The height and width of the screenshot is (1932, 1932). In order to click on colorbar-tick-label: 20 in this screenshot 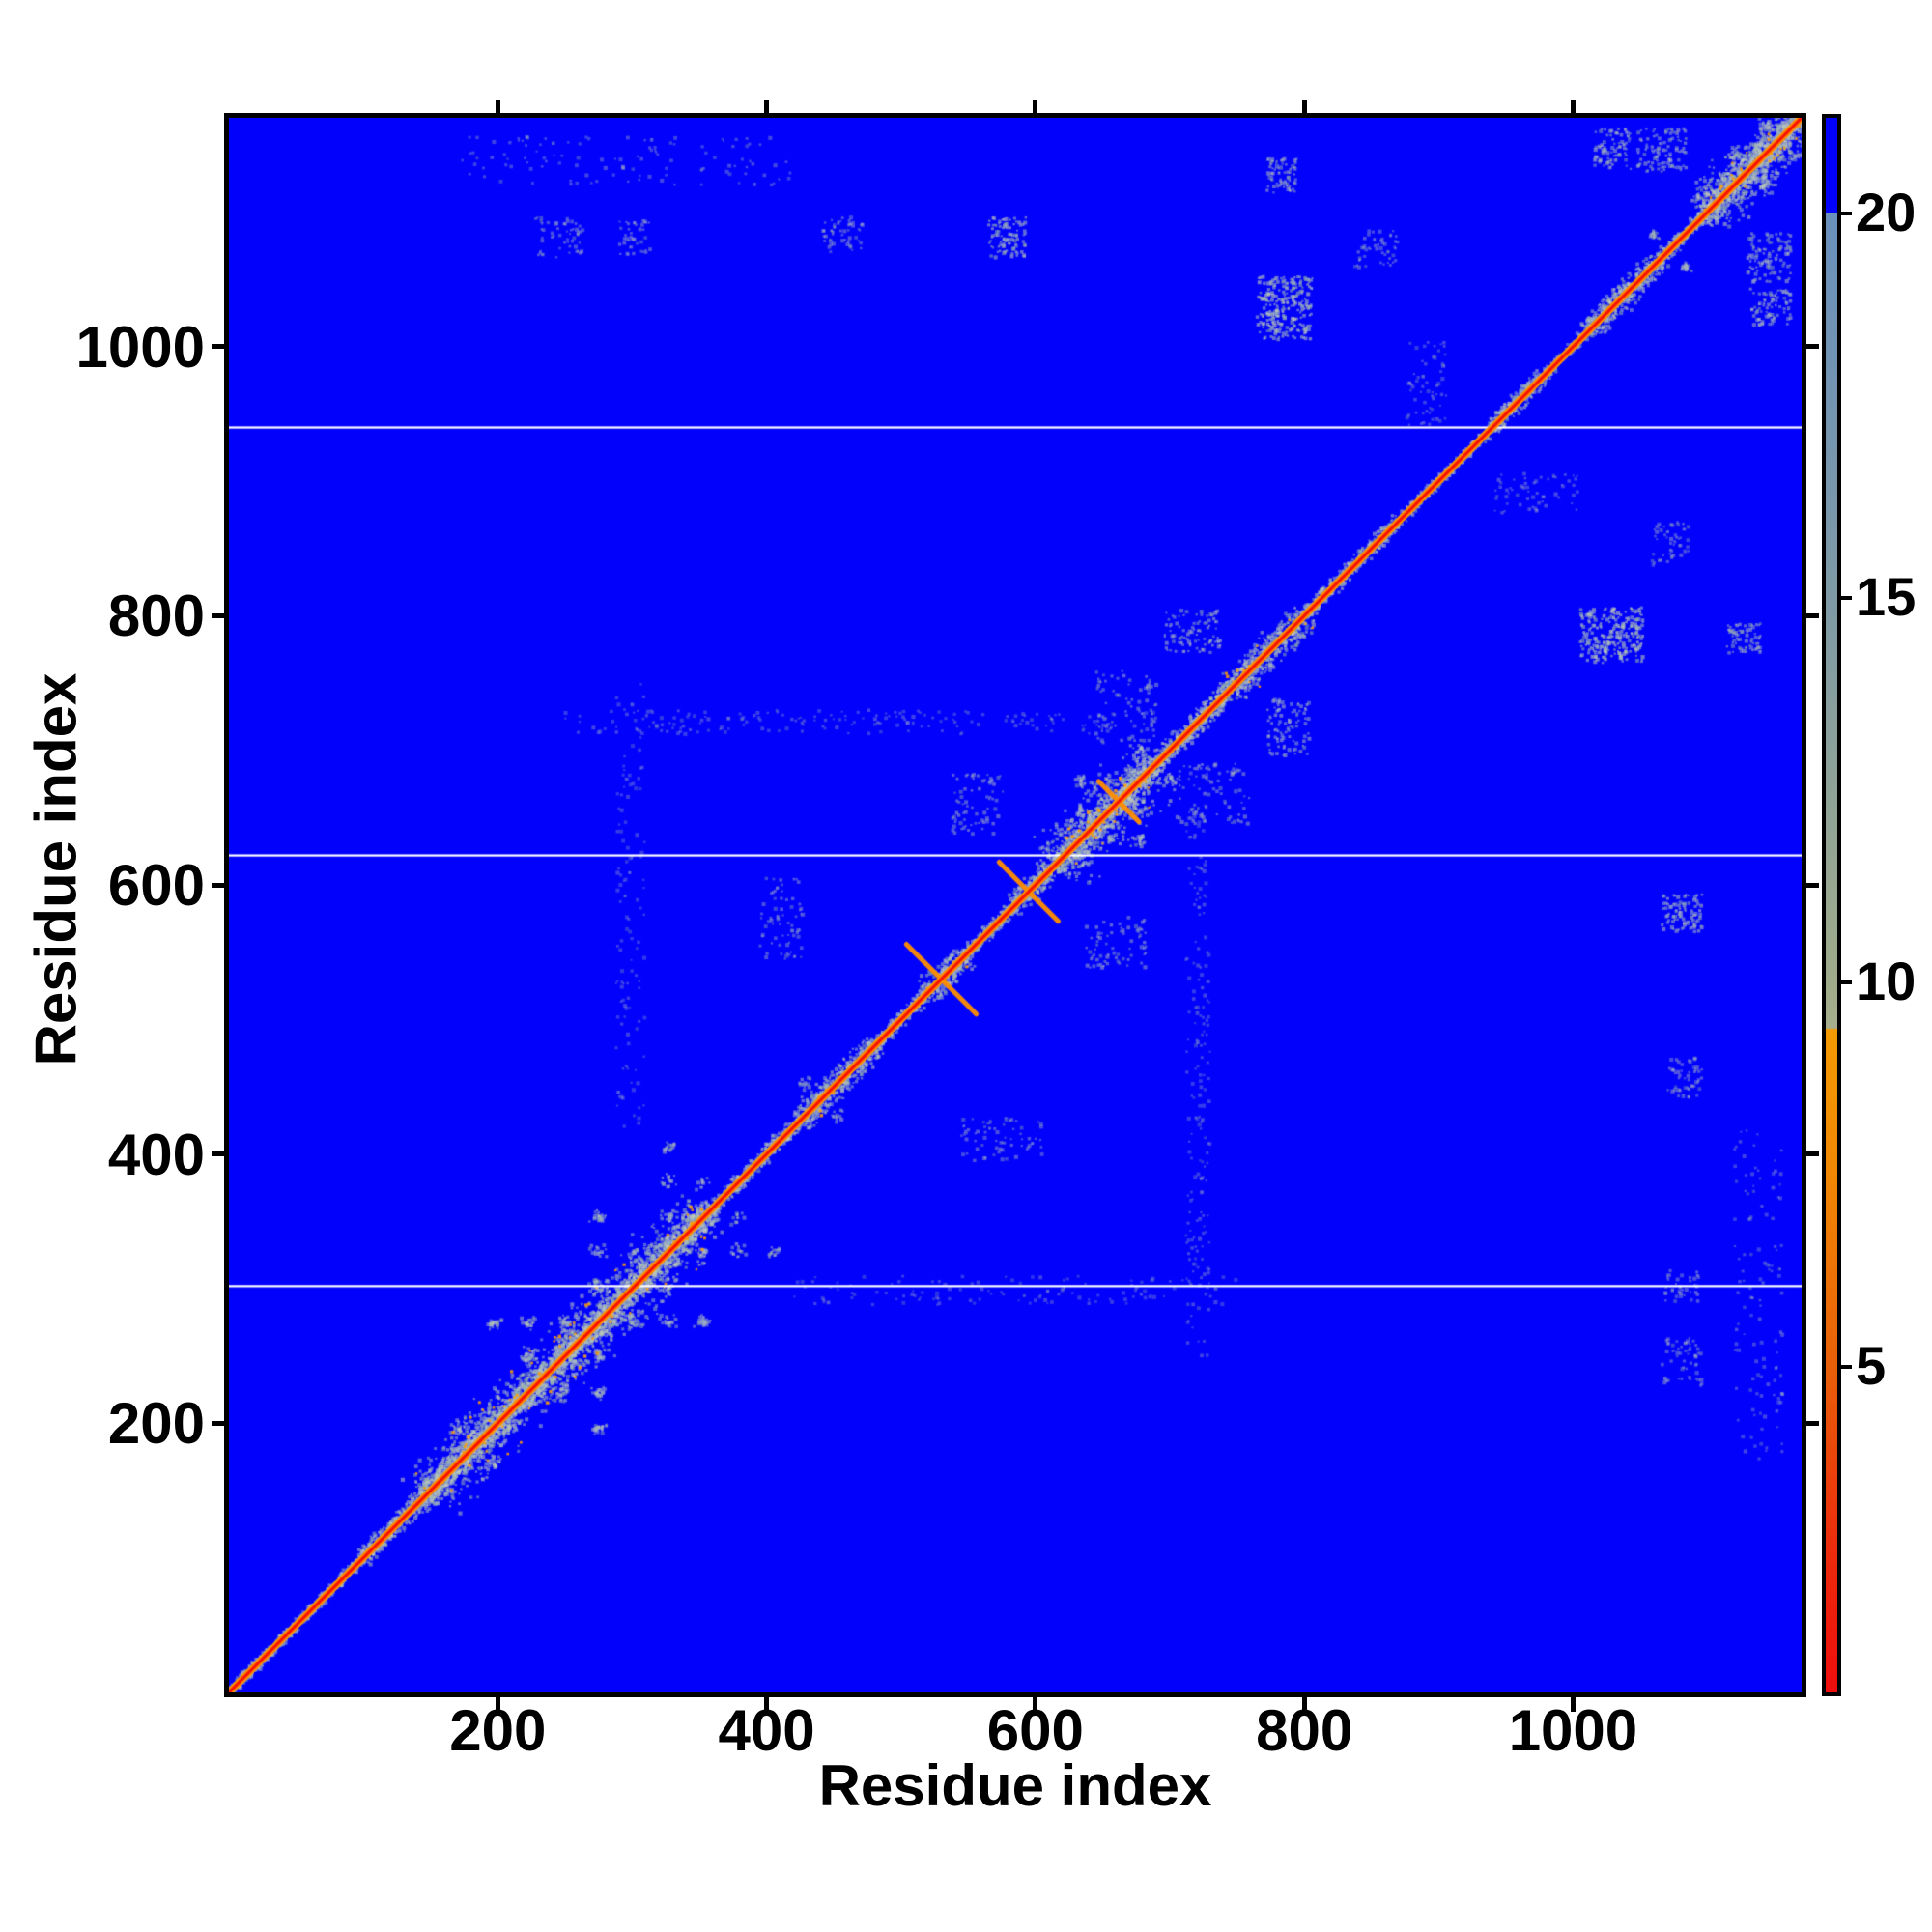, I will do `click(1886, 211)`.